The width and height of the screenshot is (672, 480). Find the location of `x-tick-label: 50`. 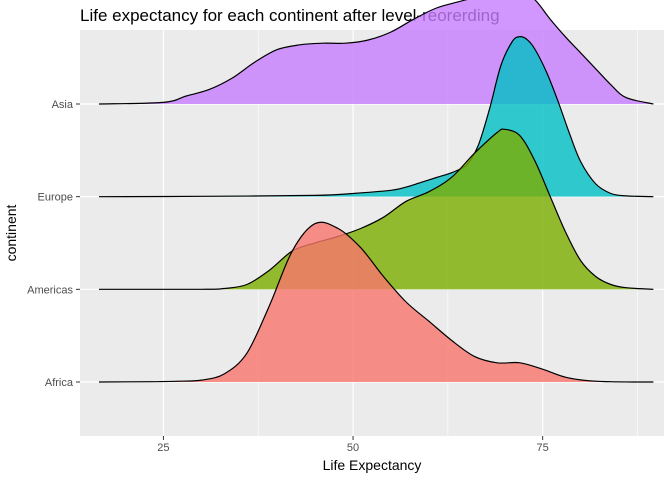

x-tick-label: 50 is located at coordinates (353, 448).